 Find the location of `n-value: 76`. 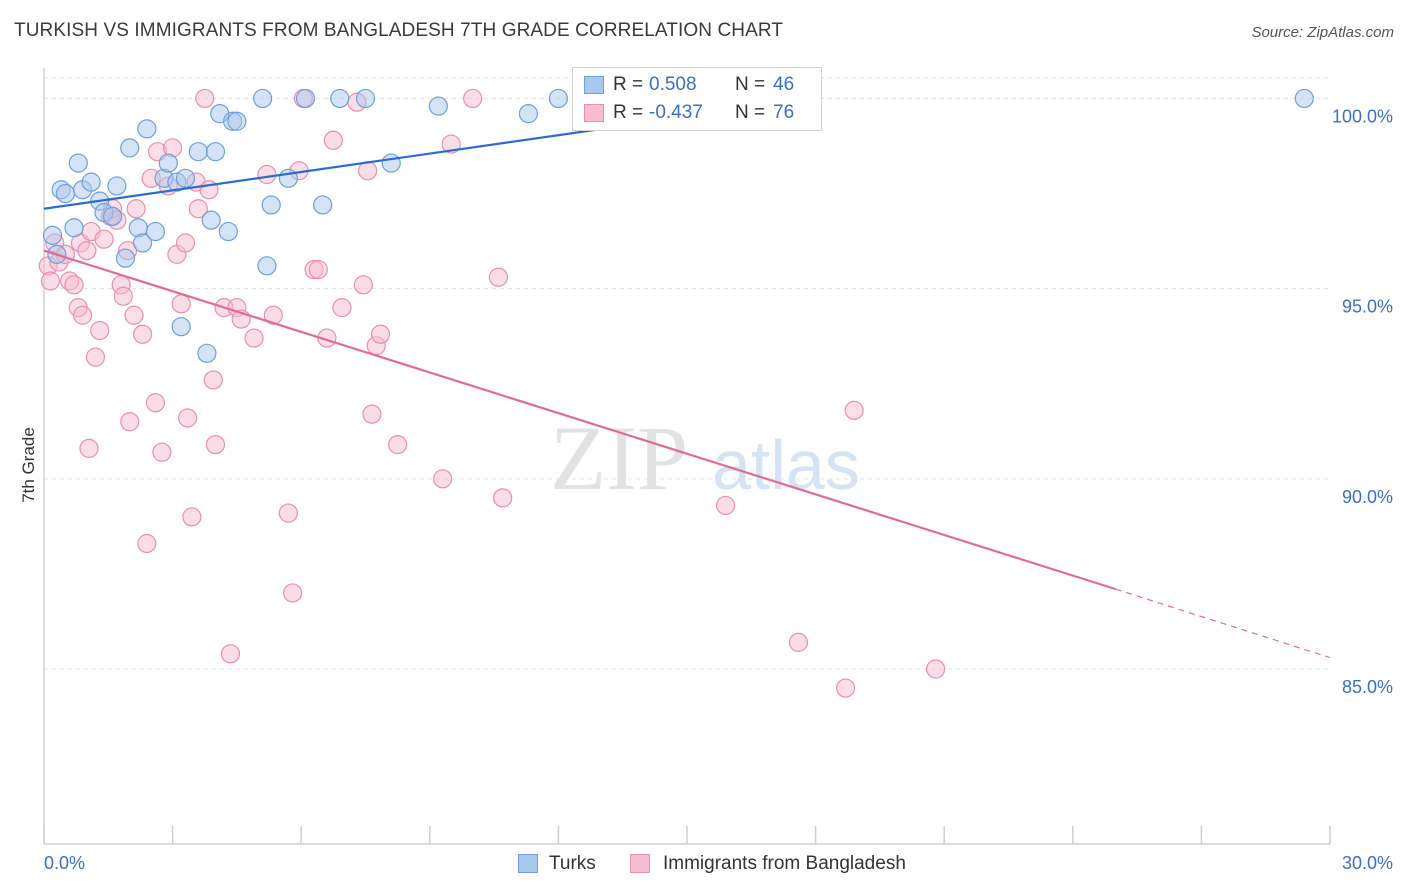

n-value: 76 is located at coordinates (784, 112).